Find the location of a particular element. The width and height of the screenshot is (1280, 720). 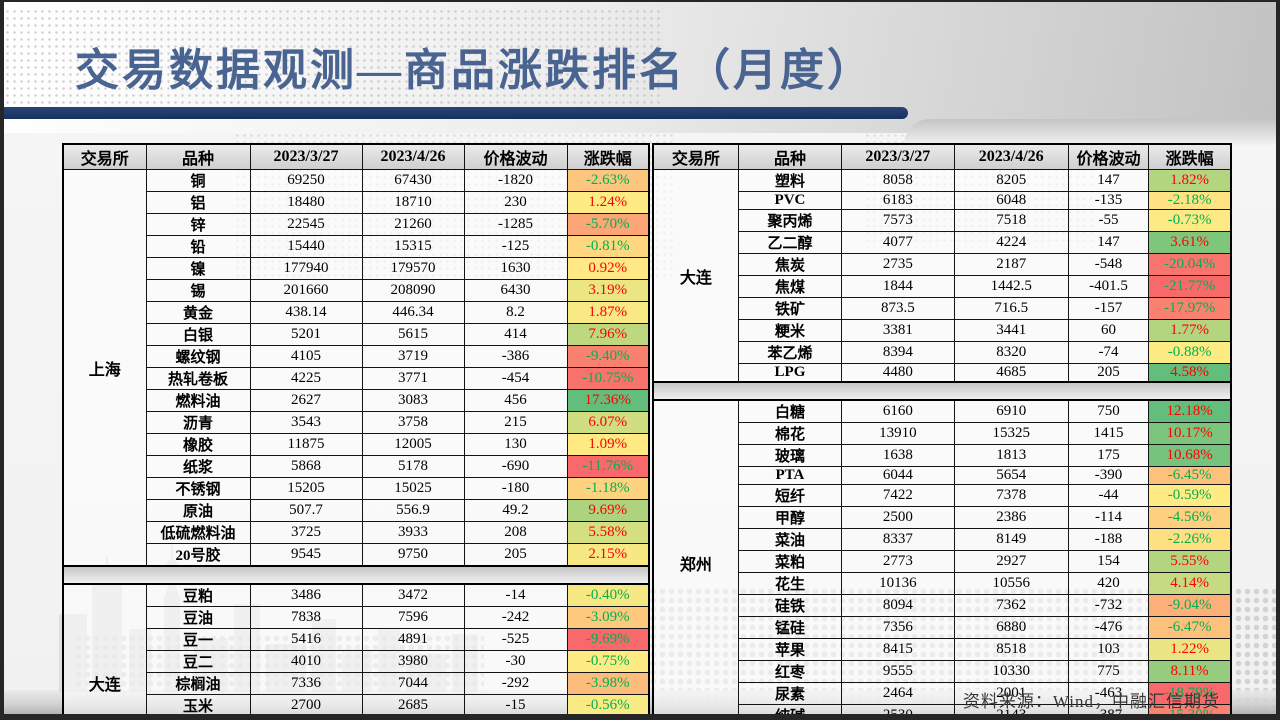

price-change-cell: 1415 is located at coordinates (1108, 433).